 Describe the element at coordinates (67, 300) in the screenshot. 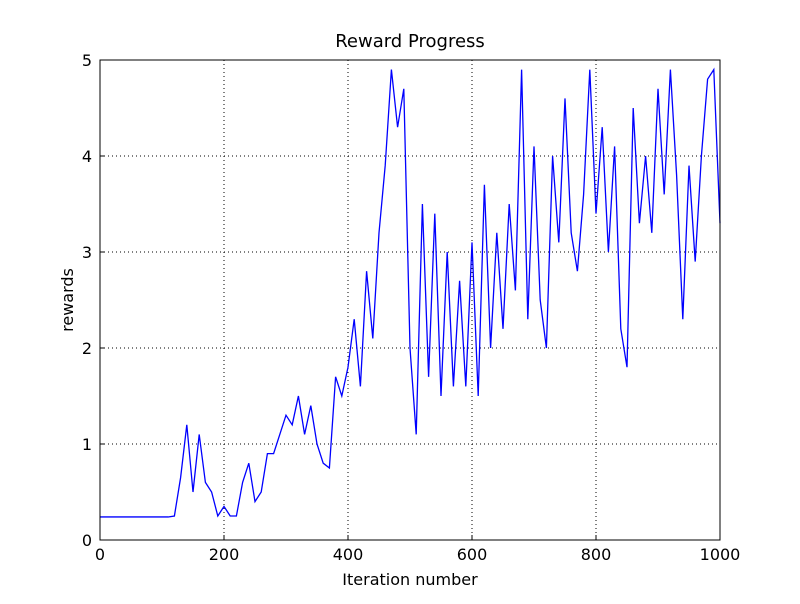

I see `y-axis-label: rewards` at that location.